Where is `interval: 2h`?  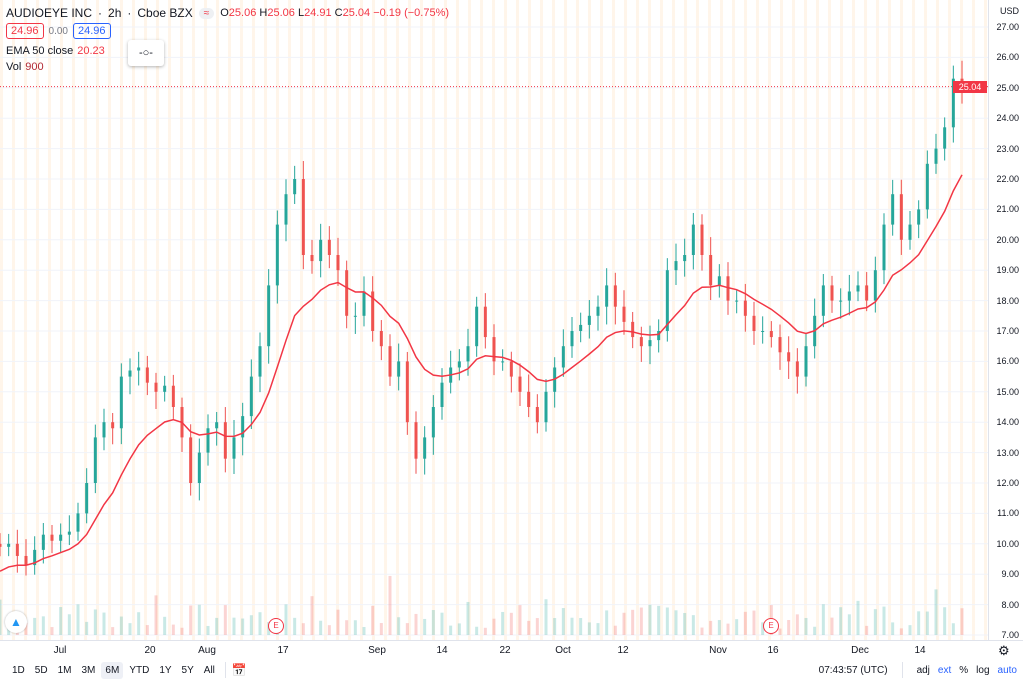
interval: 2h is located at coordinates (115, 13).